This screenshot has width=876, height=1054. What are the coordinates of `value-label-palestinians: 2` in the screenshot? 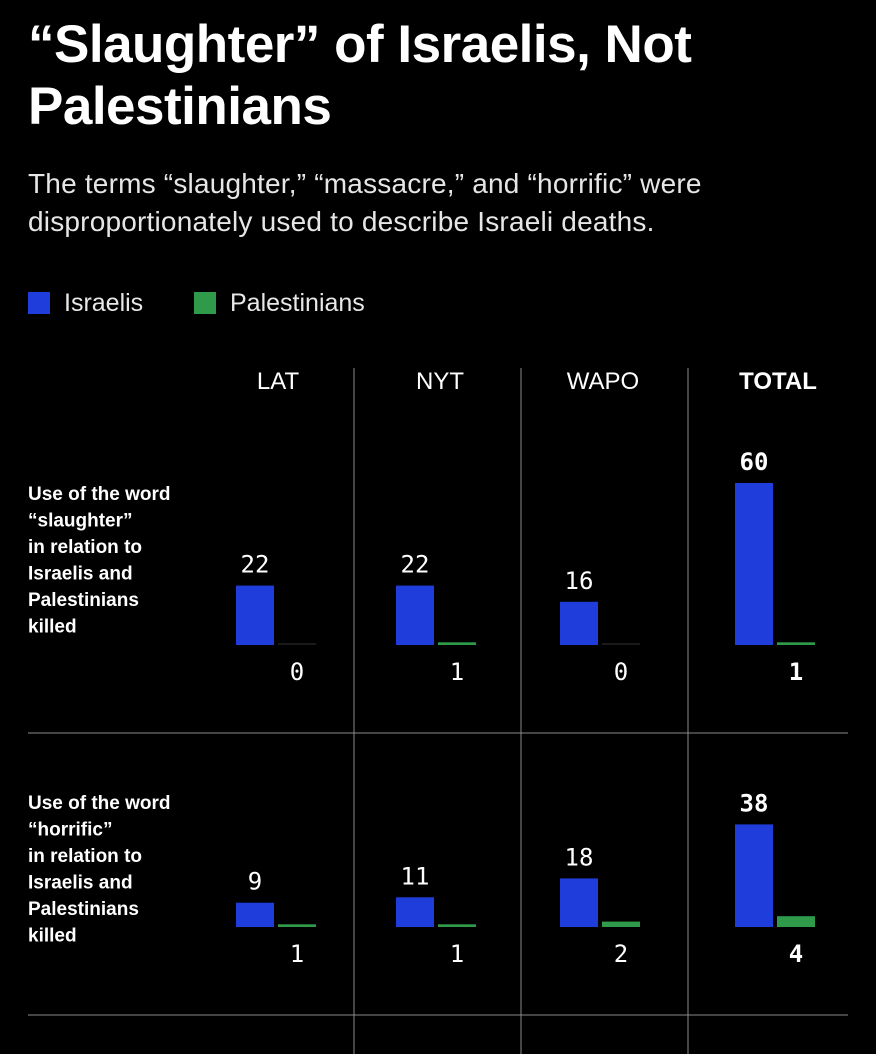 It's located at (621, 954).